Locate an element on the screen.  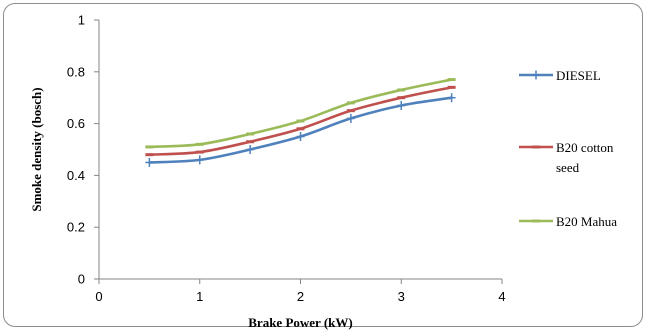
y-tick-label: 0.2 is located at coordinates (76, 227).